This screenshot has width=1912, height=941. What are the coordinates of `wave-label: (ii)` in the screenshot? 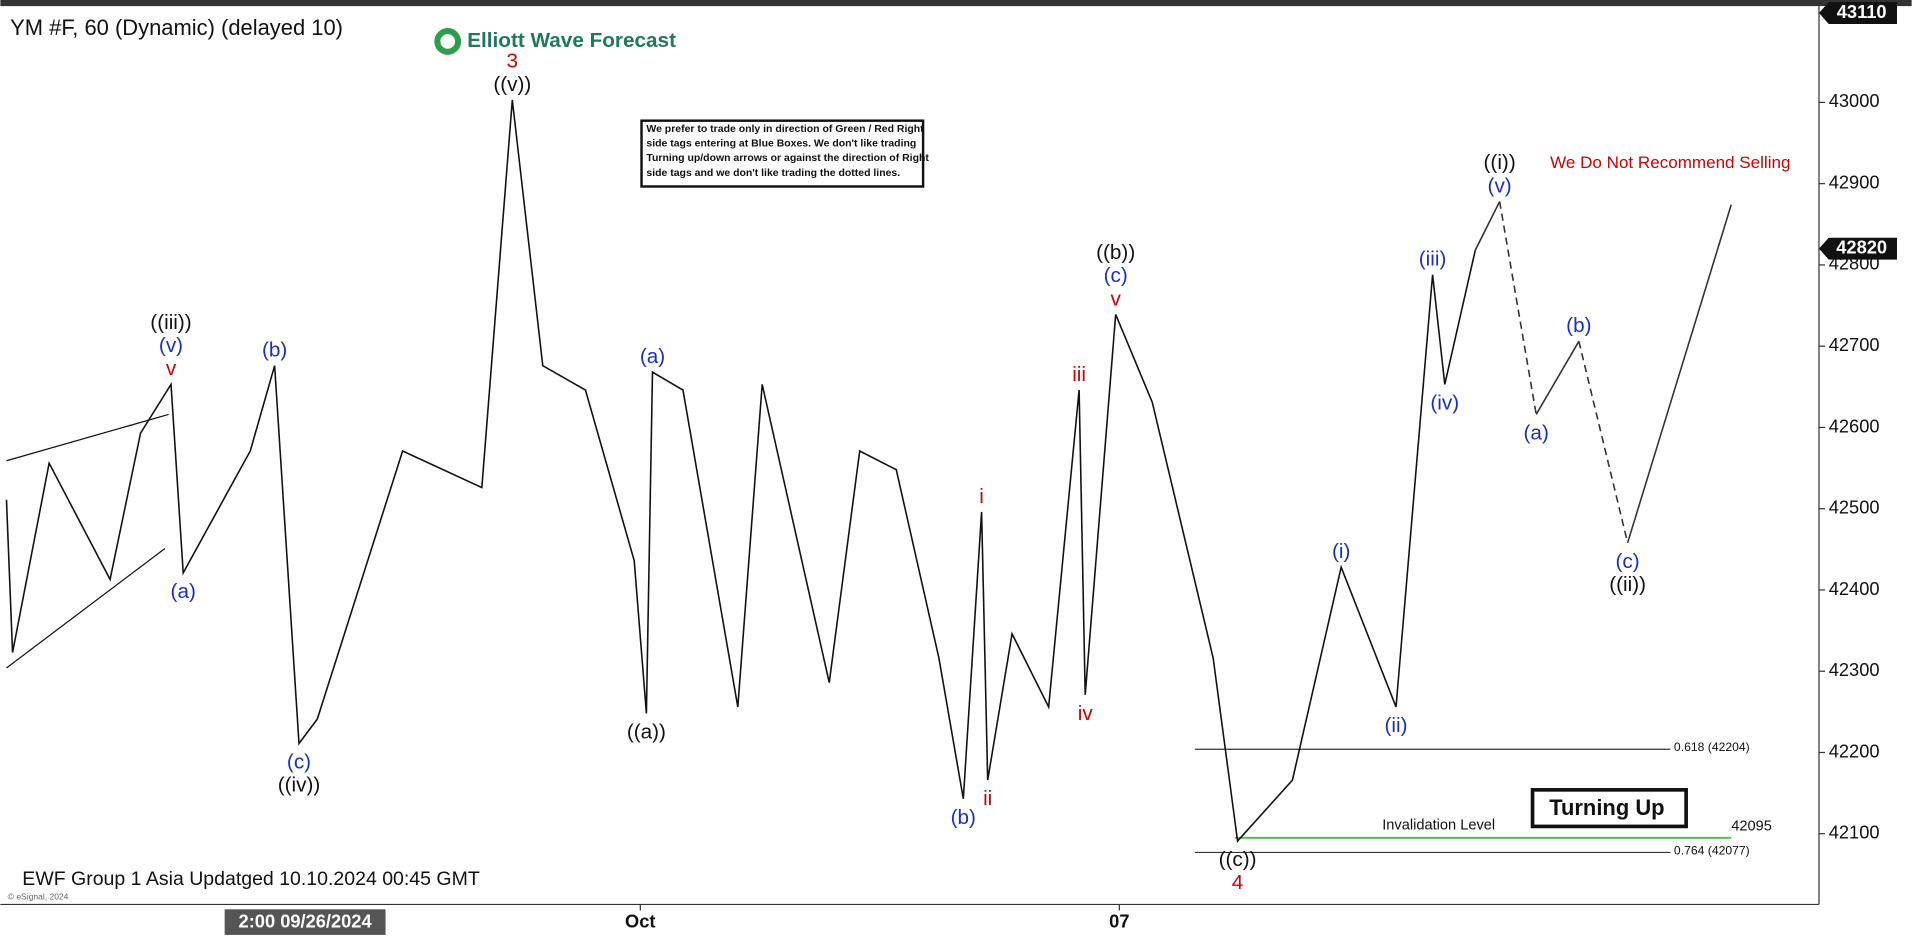 It's located at (1396, 725).